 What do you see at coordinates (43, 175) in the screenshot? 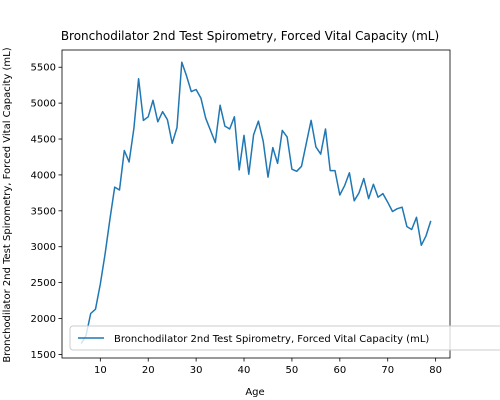
I see `y-tick-label: 4000` at bounding box center [43, 175].